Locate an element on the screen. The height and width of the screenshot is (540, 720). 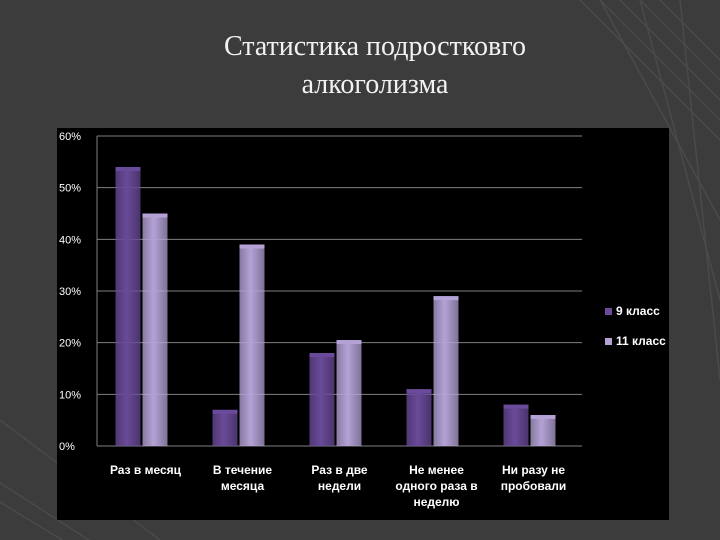
legend-label: 11 класс is located at coordinates (641, 341).